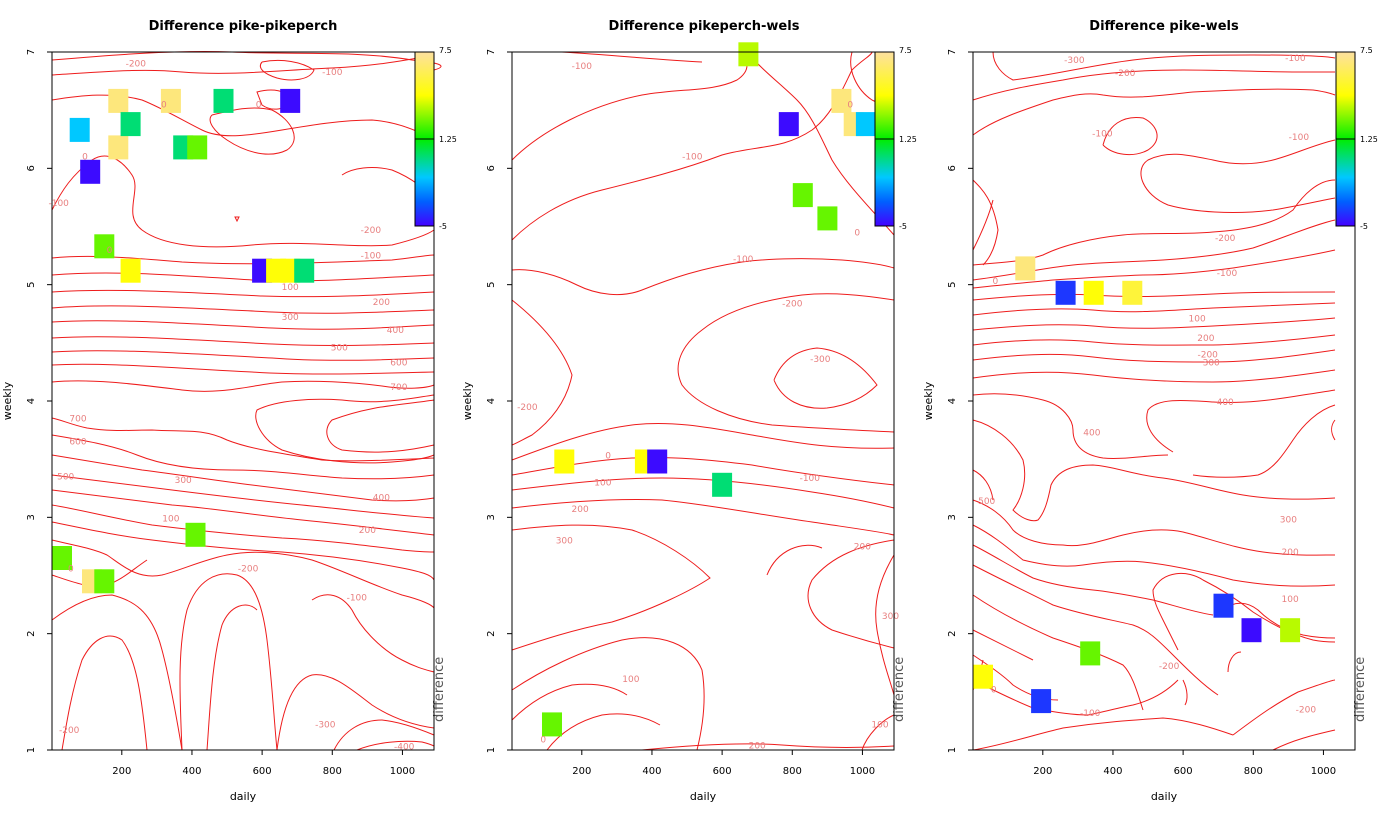 This screenshot has width=1382, height=816. I want to click on x-axis-label: daily, so click(1164, 796).